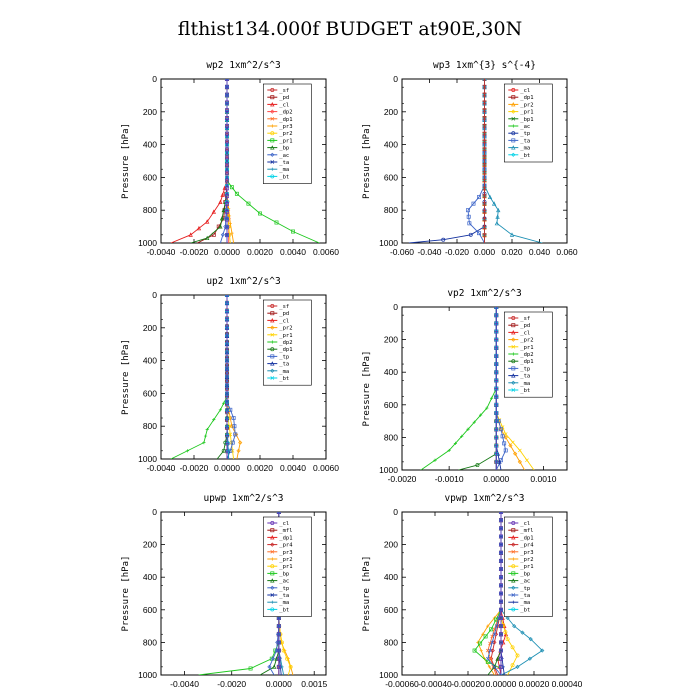 Image resolution: width=700 pixels, height=700 pixels. I want to click on legend-label: _bp1, so click(526, 120).